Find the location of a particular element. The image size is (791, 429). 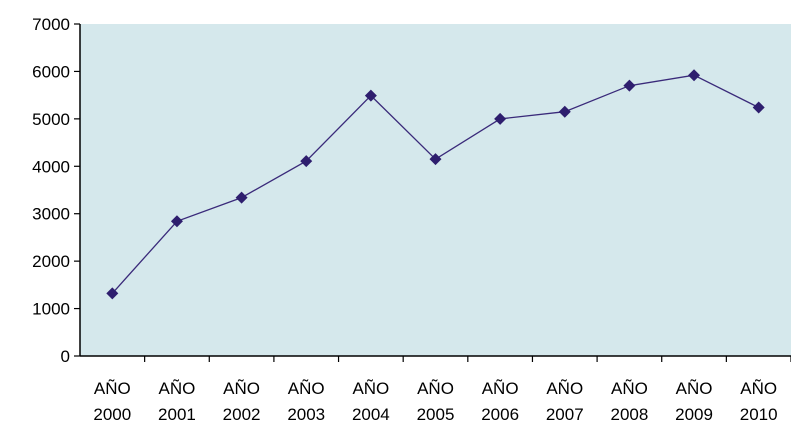

y-tick-label: 3000 is located at coordinates (51, 214).